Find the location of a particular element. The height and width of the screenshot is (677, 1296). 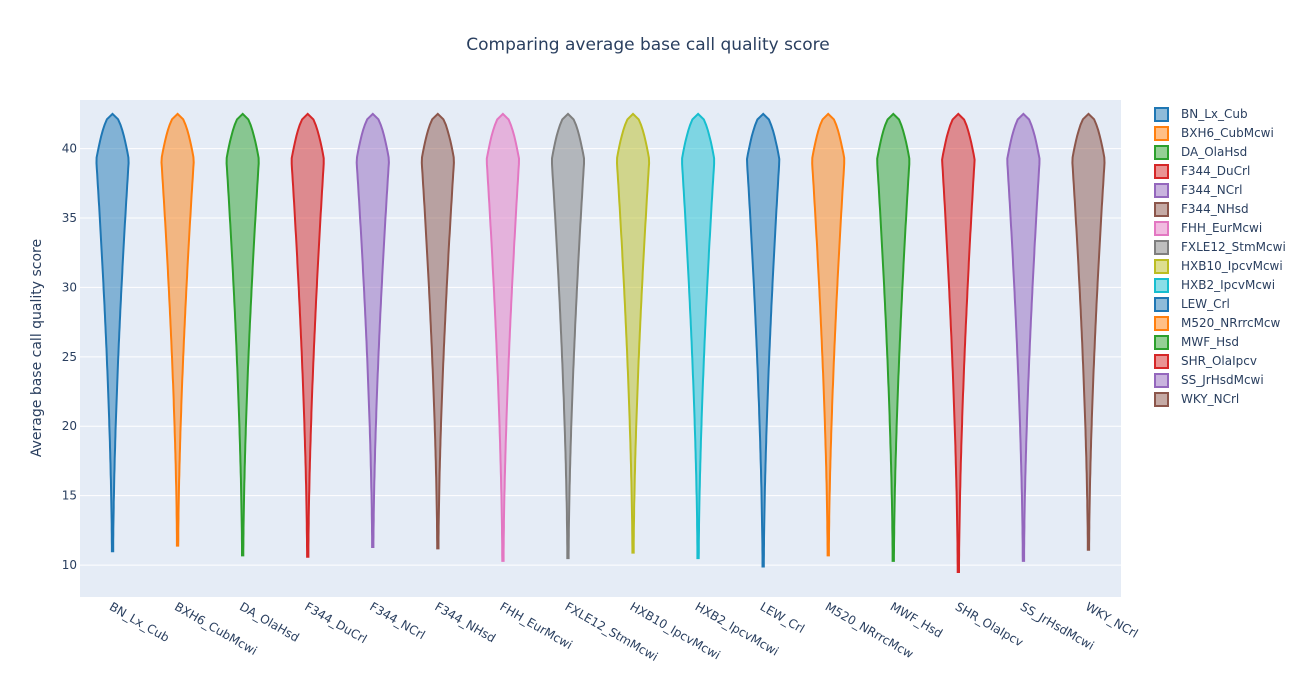

legend-item: BXH6_CubMcwi is located at coordinates (1214, 133).